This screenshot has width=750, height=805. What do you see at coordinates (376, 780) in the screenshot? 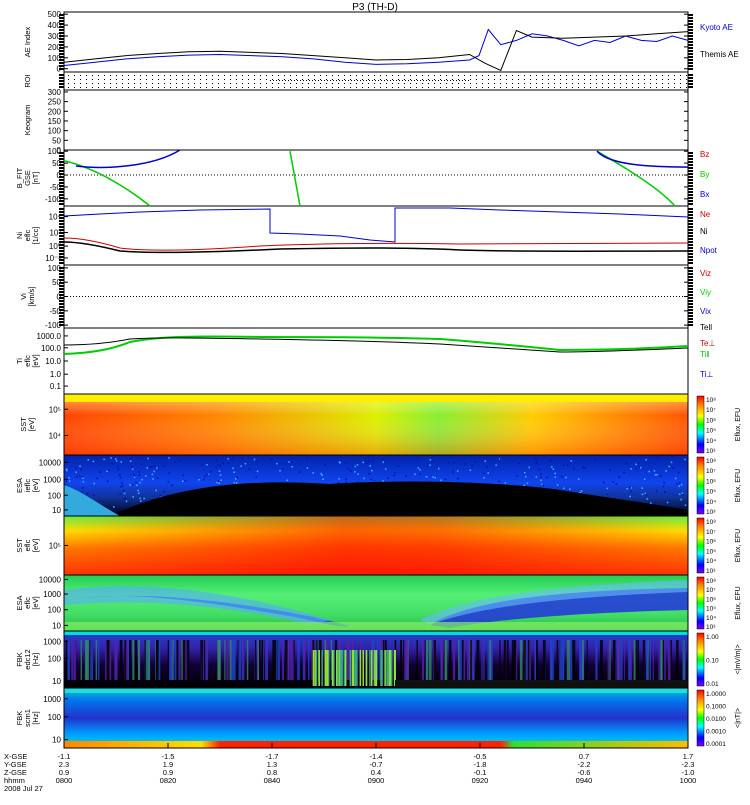
I see `eph-t-3: 0900` at bounding box center [376, 780].